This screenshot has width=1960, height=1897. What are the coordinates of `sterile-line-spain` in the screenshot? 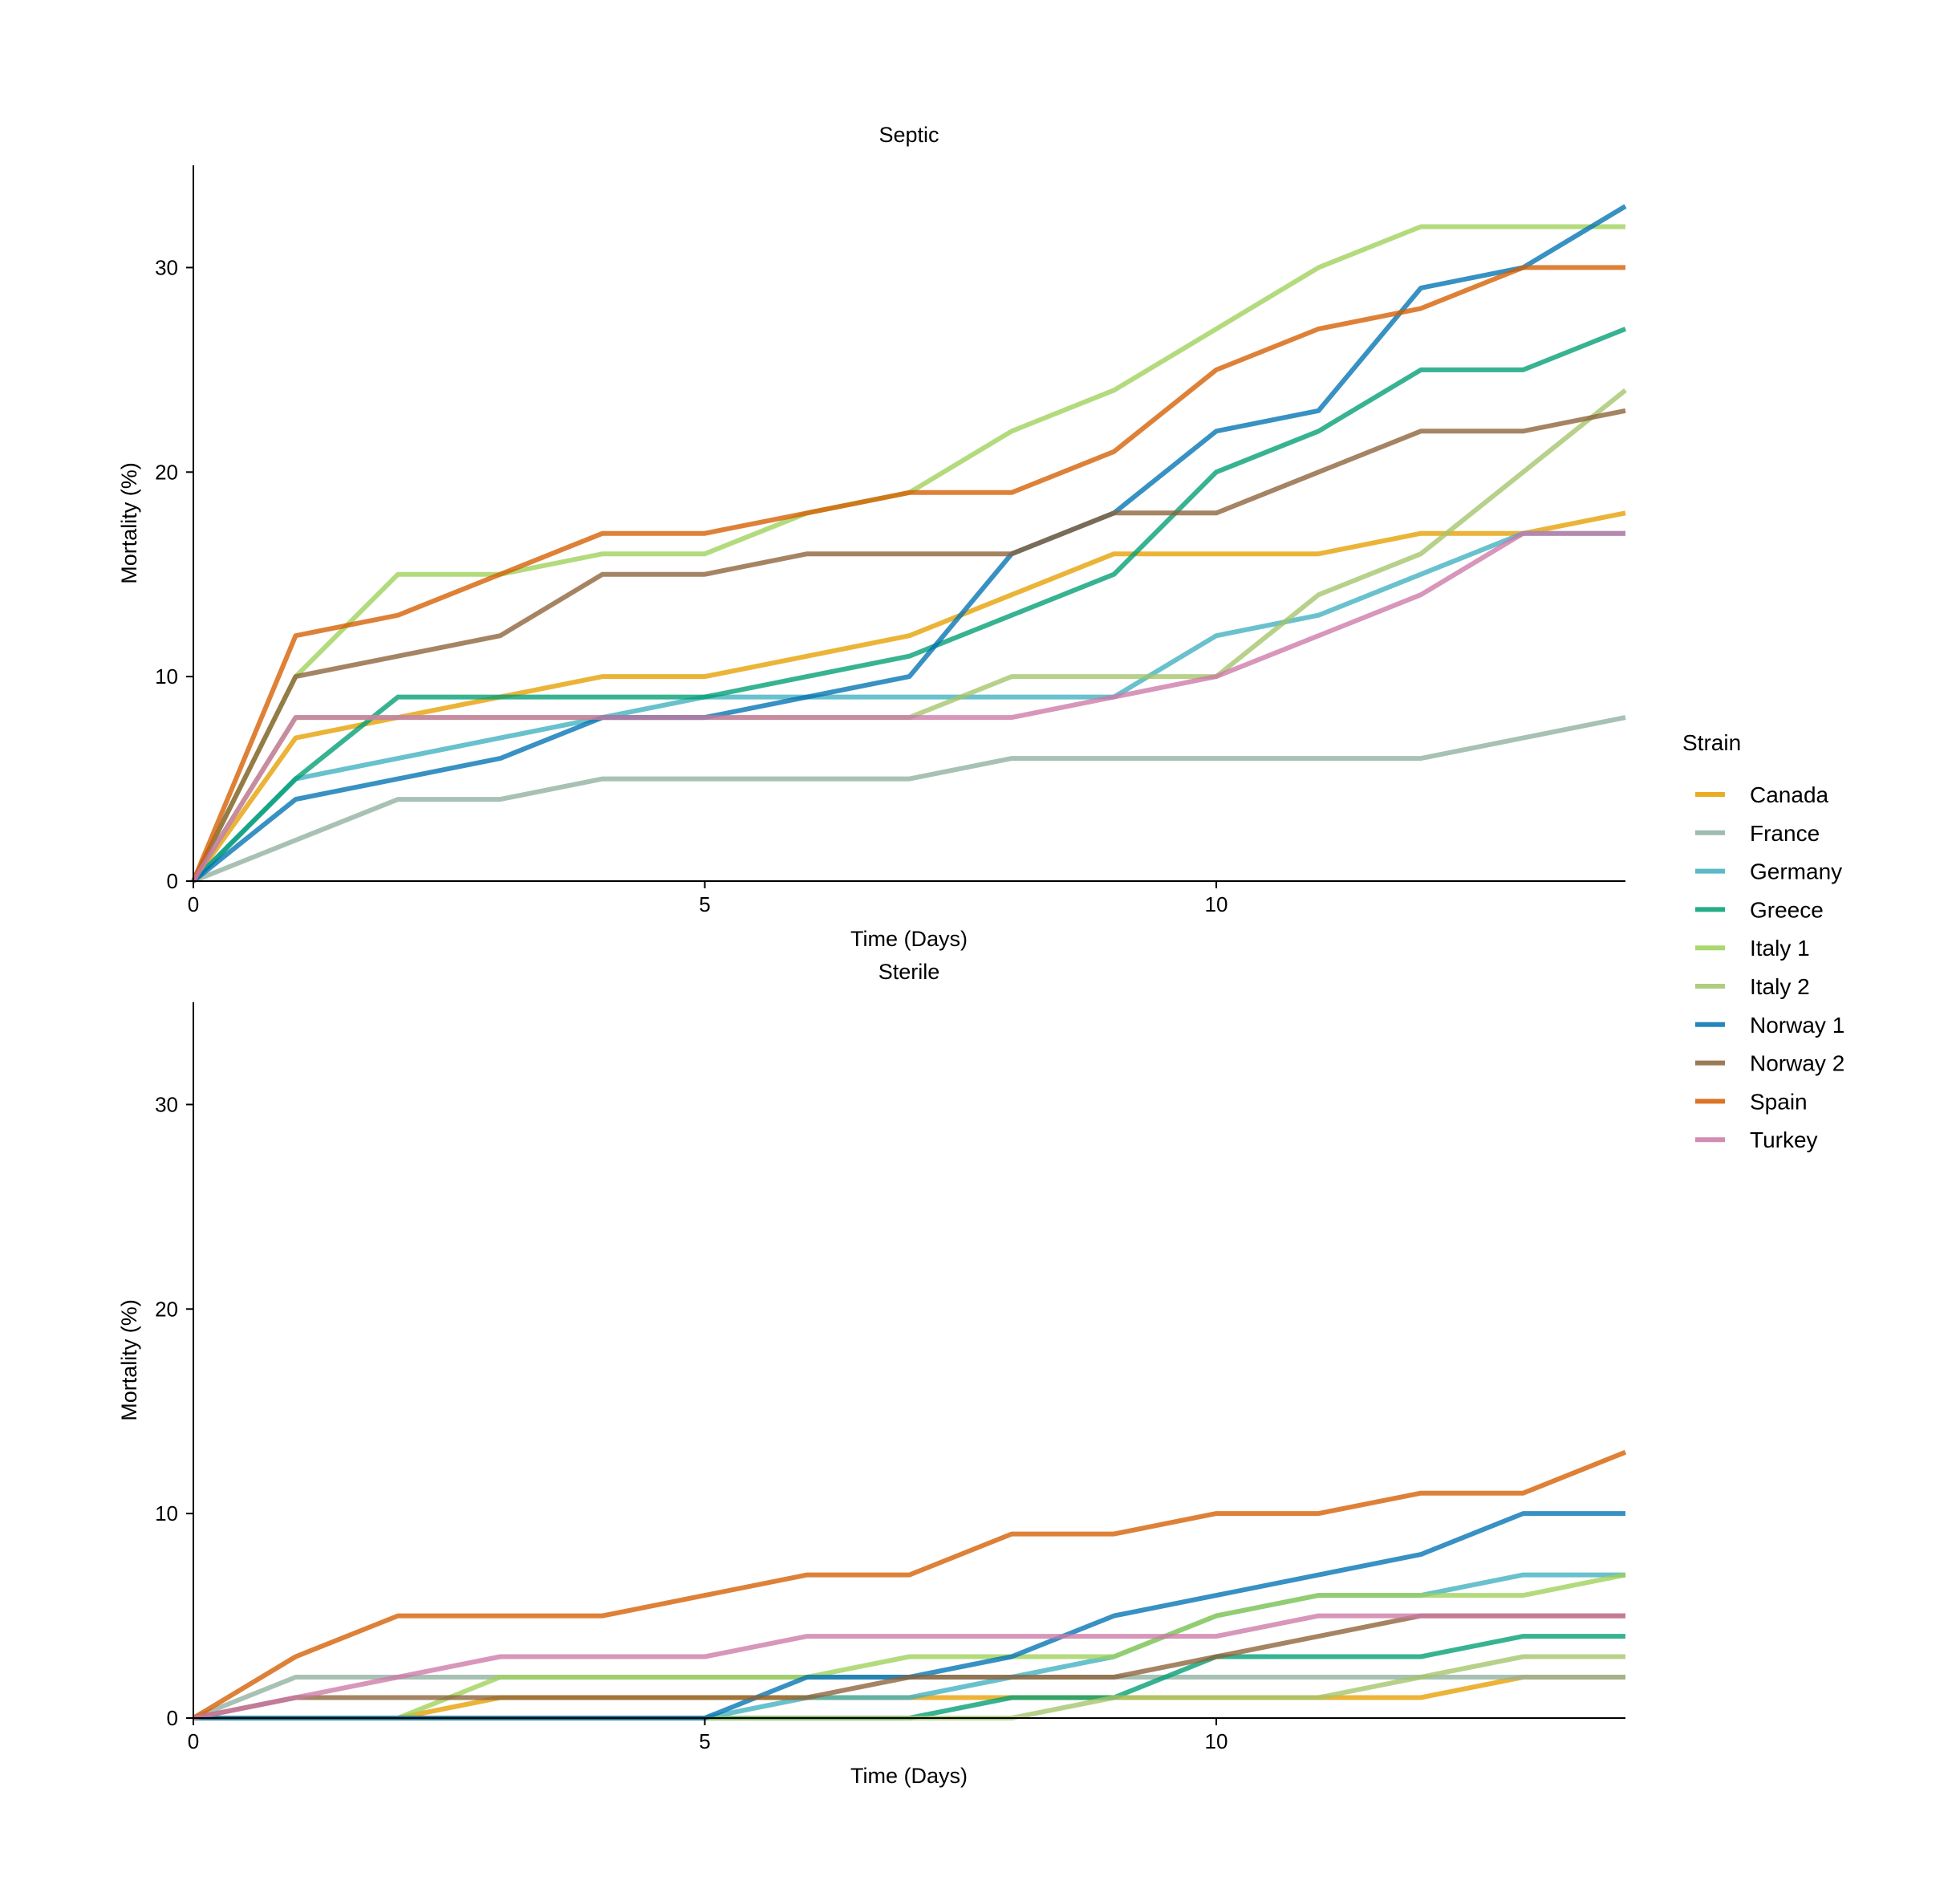 It's located at (909, 1584).